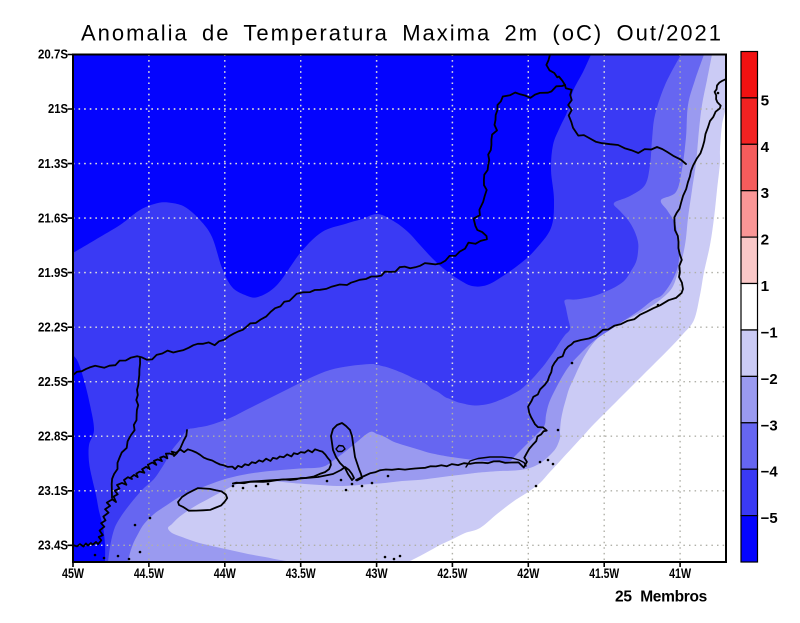 The width and height of the screenshot is (800, 623). Describe the element at coordinates (73, 573) in the screenshot. I see `svg-text: 45W` at that location.